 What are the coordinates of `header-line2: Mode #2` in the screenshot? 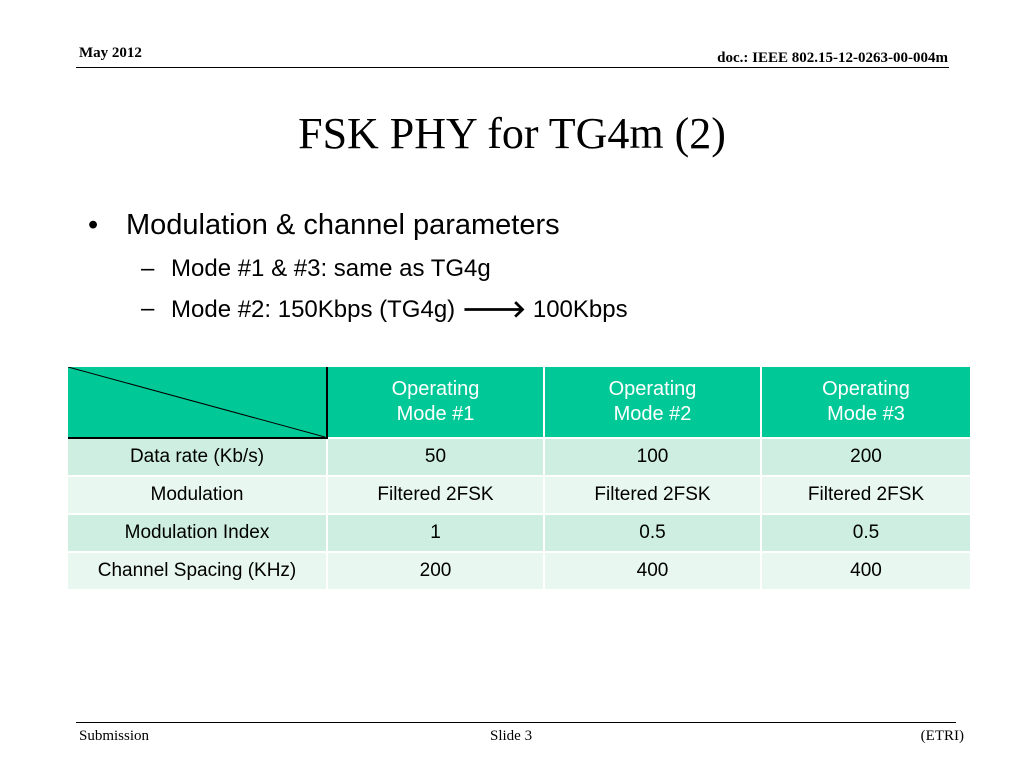 It's located at (652, 414).